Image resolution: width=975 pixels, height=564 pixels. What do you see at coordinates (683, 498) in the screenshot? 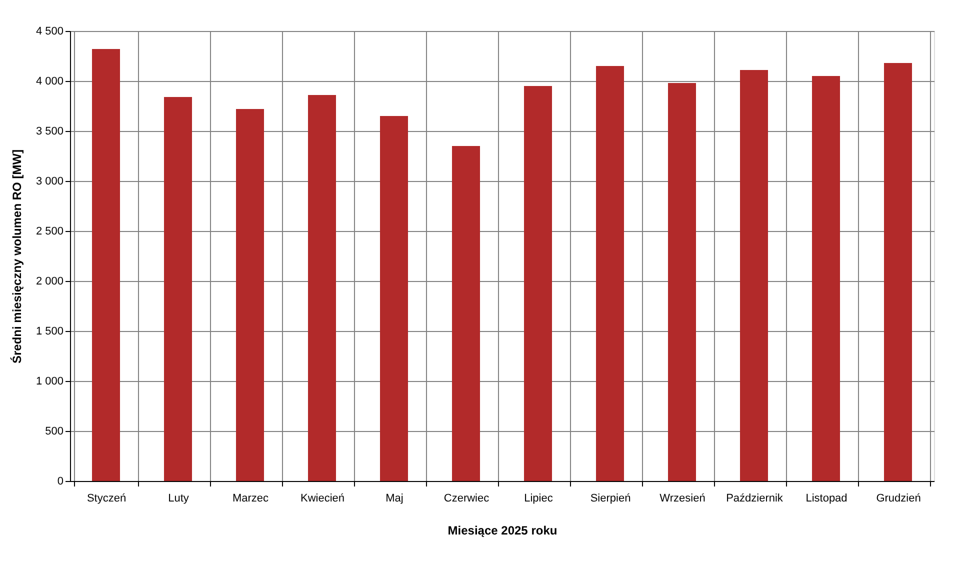
I see `x-tick-label: Wrzesień` at bounding box center [683, 498].